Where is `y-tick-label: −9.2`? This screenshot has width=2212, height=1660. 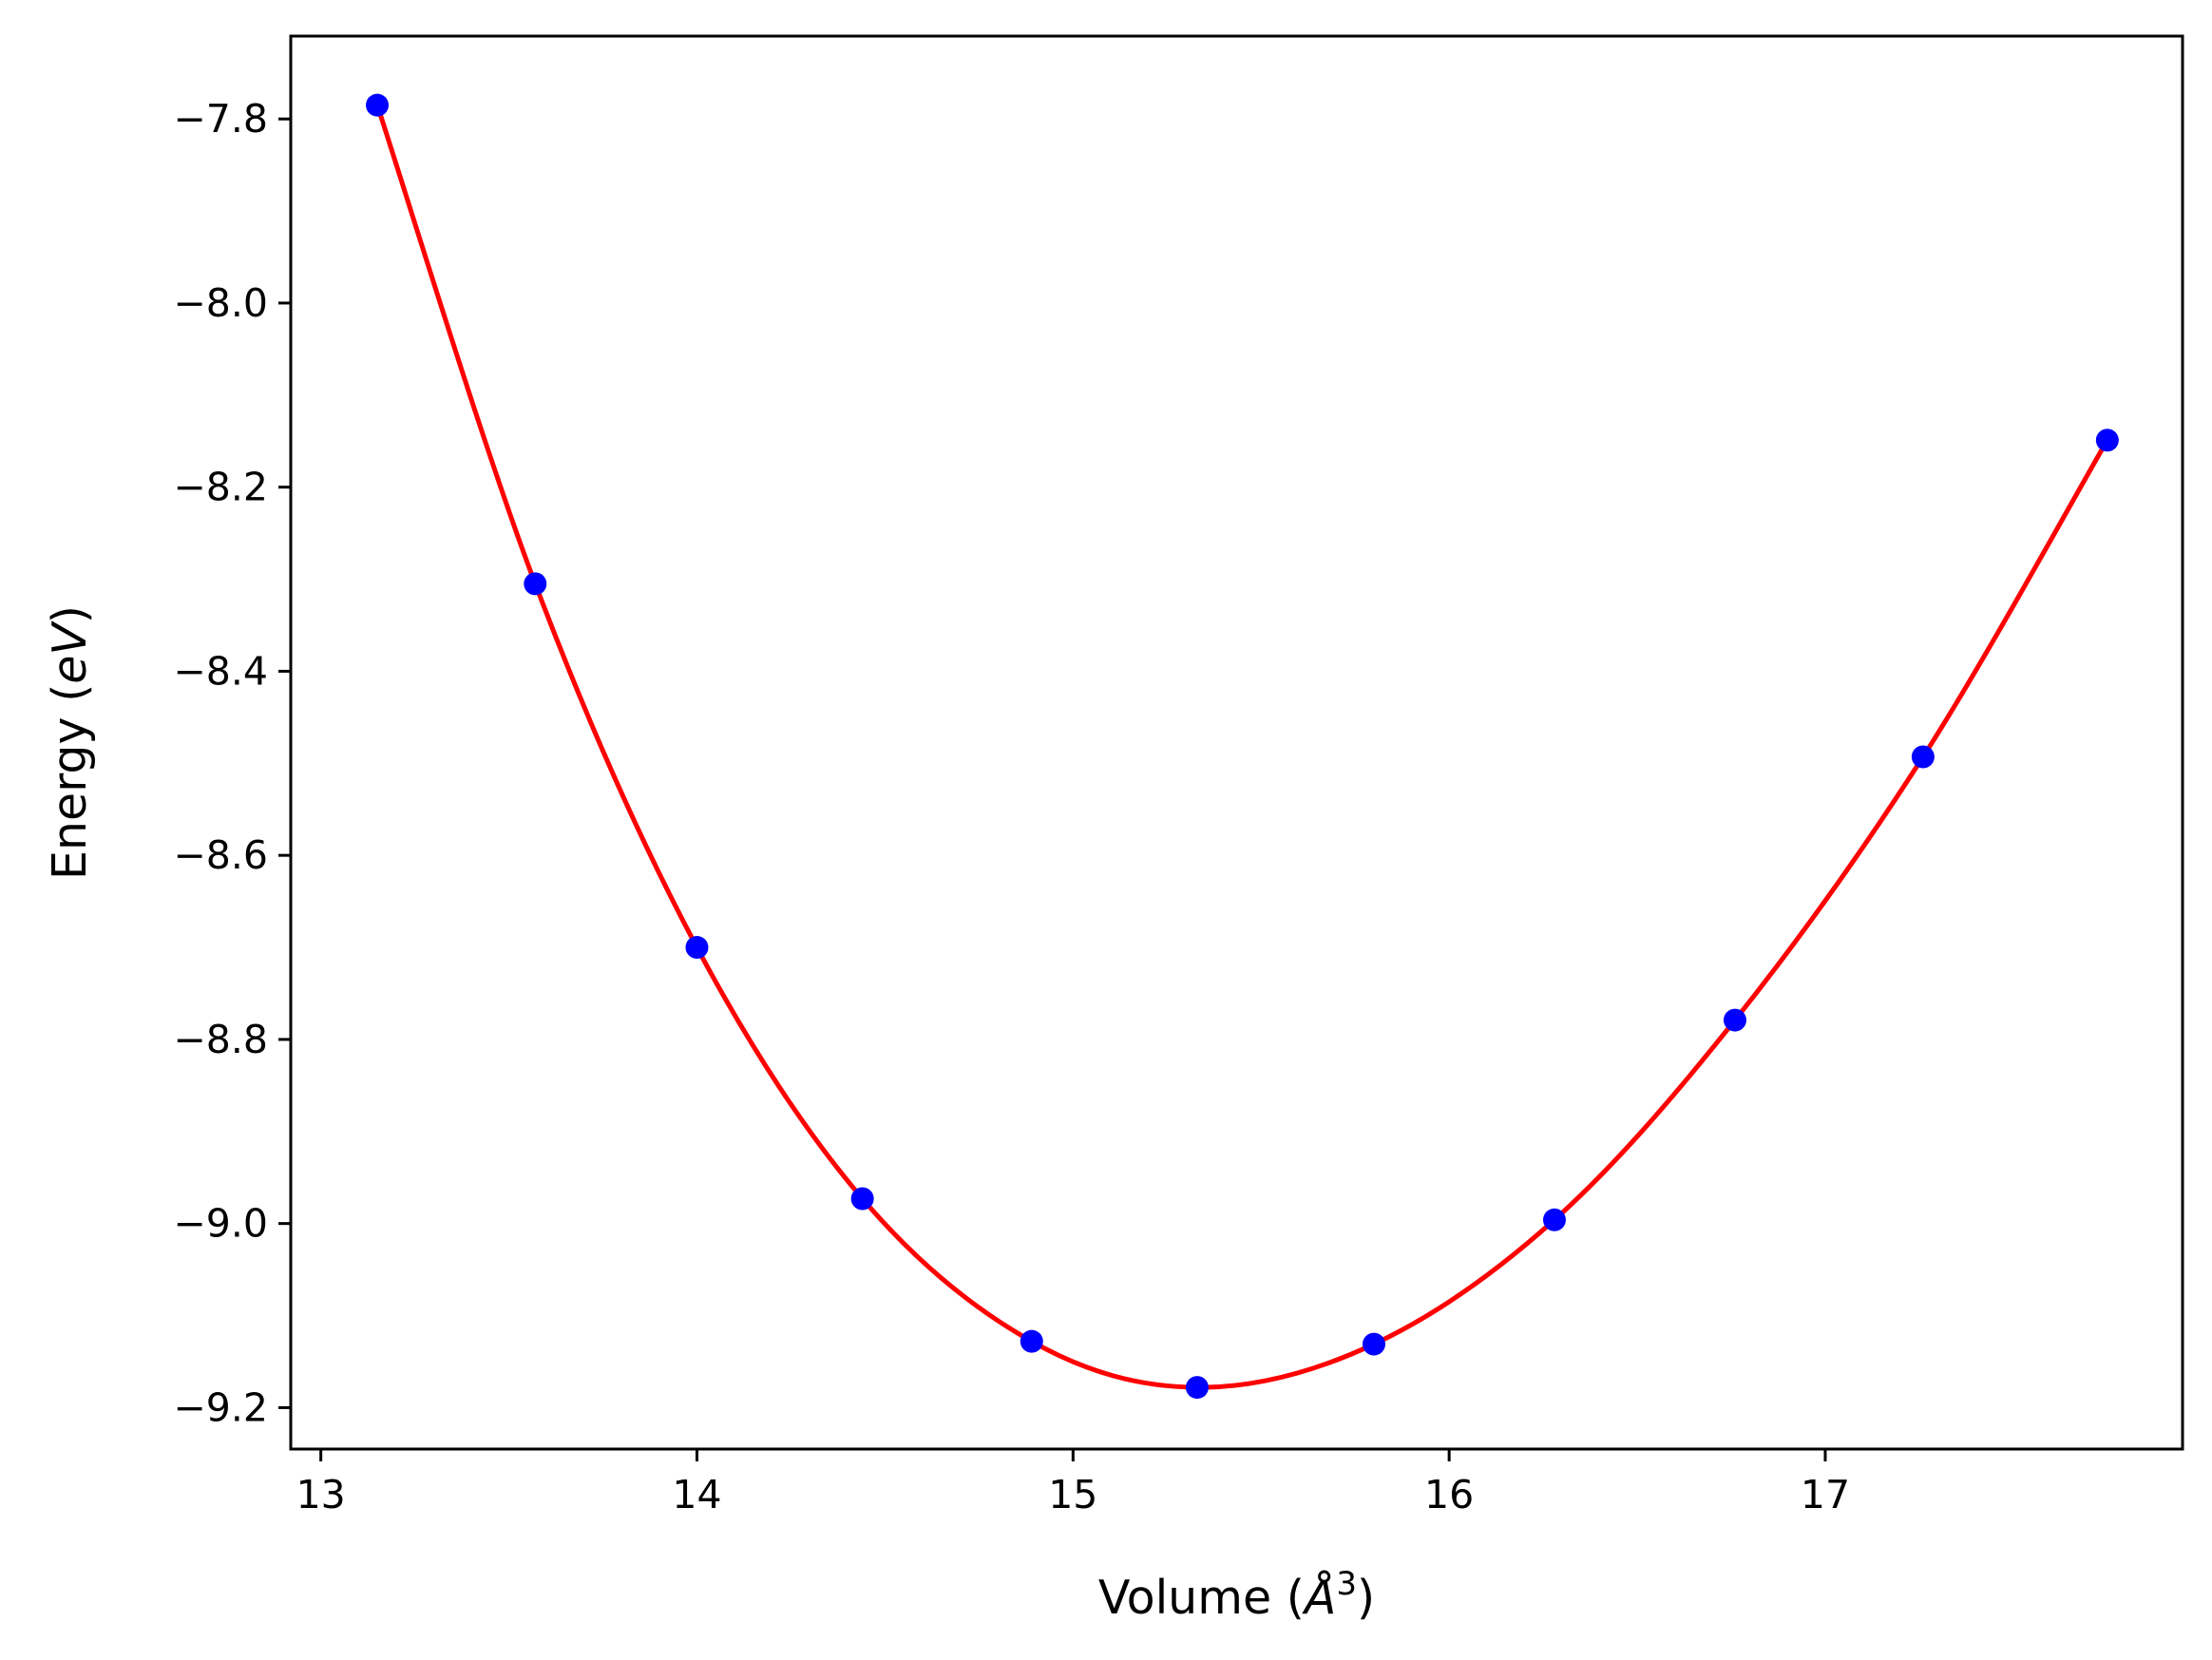 y-tick-label: −9.2 is located at coordinates (221, 1407).